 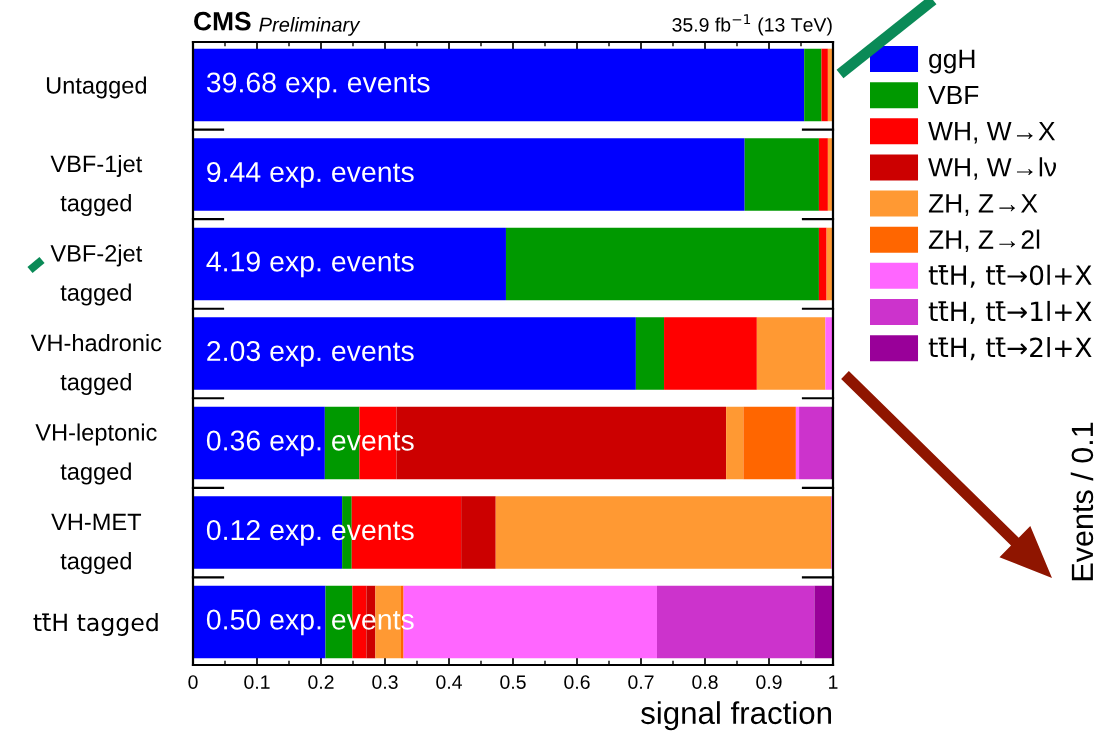 What do you see at coordinates (953, 95) in the screenshot?
I see `legend-label: VBF` at bounding box center [953, 95].